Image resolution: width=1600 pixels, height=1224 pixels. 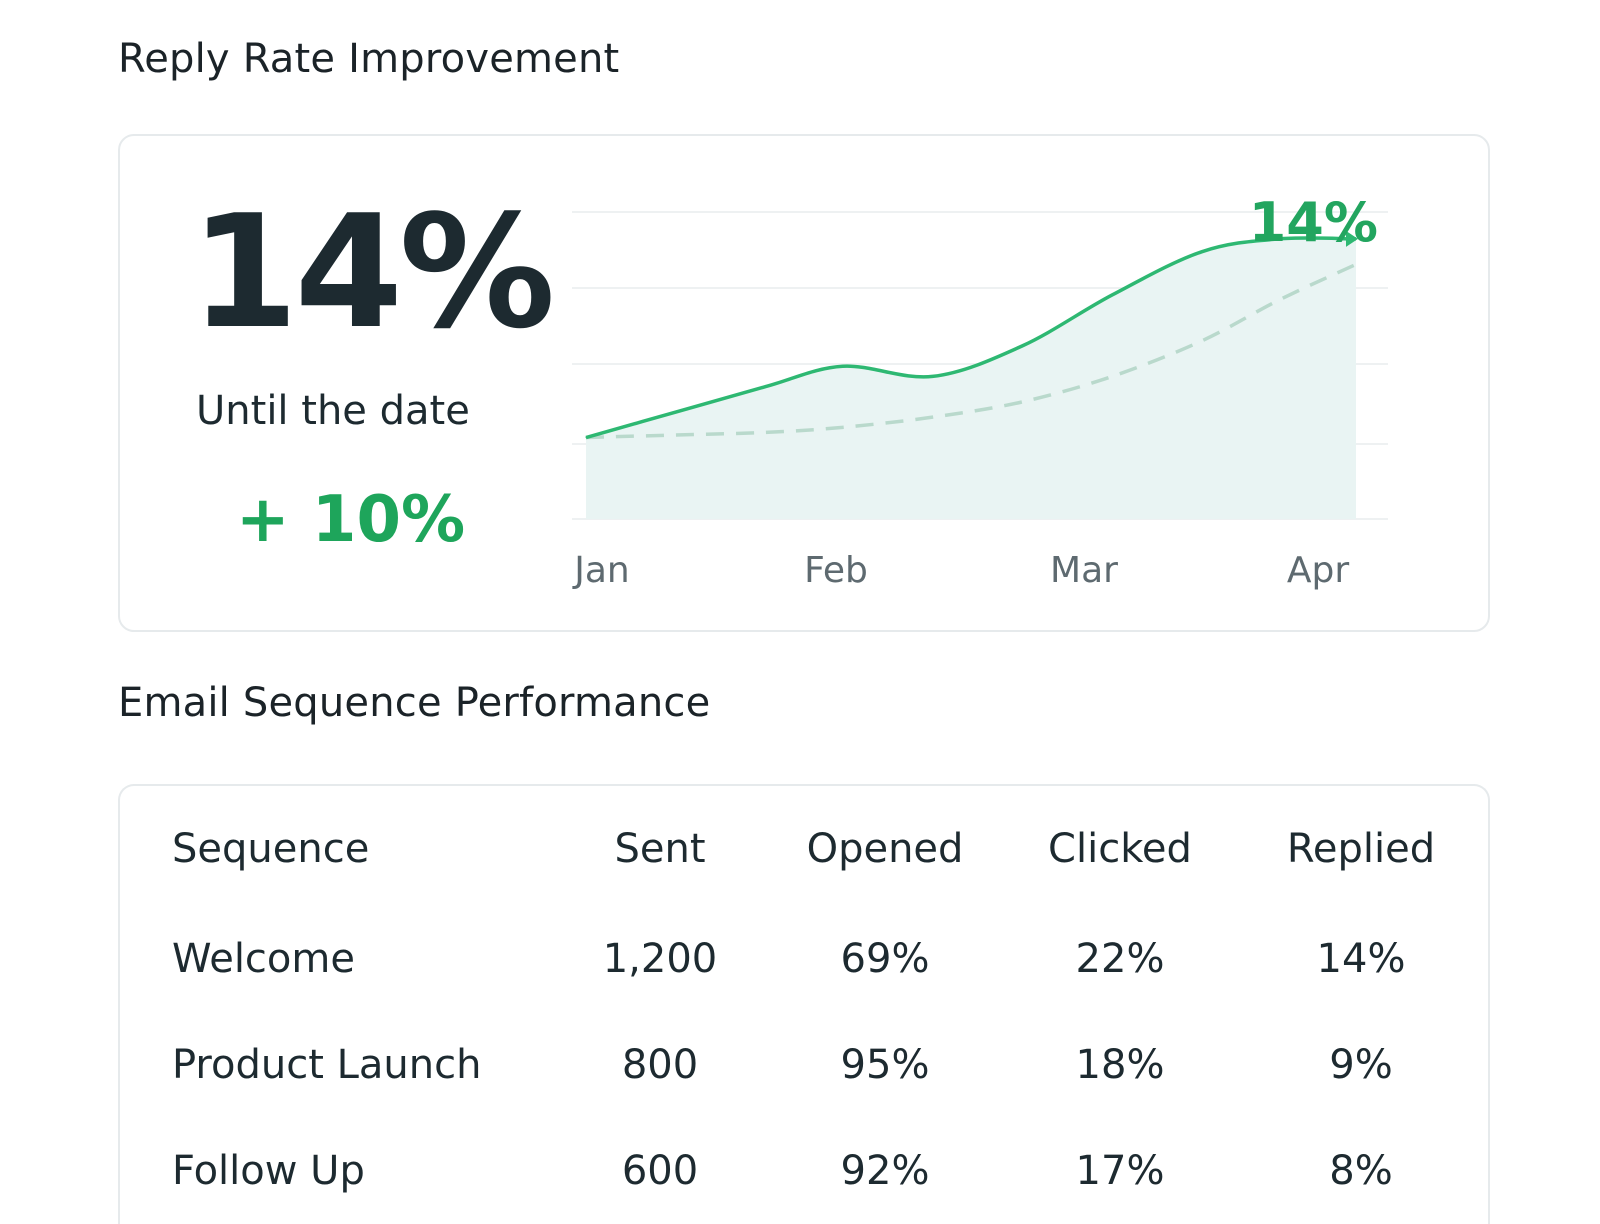 What do you see at coordinates (885, 1171) in the screenshot?
I see `opened-cell: 92%` at bounding box center [885, 1171].